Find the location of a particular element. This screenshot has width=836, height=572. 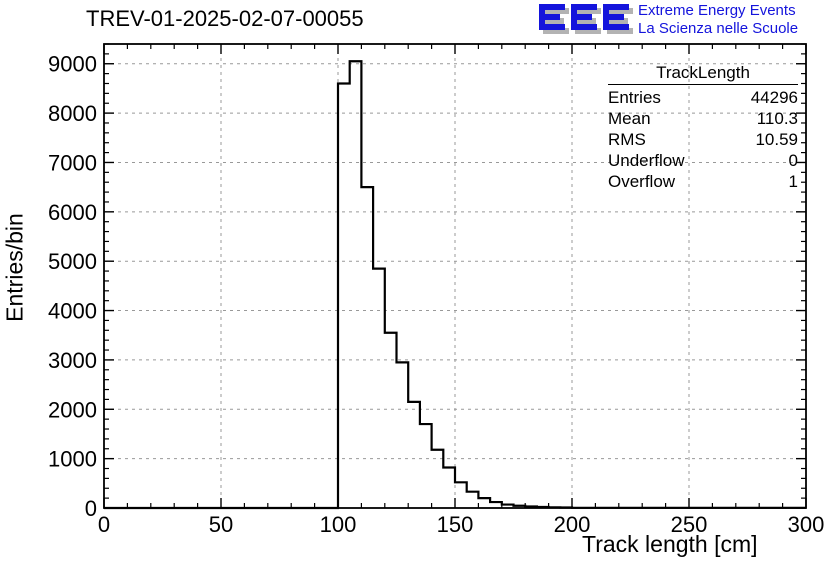

y-tick-label: 0 is located at coordinates (91, 508).